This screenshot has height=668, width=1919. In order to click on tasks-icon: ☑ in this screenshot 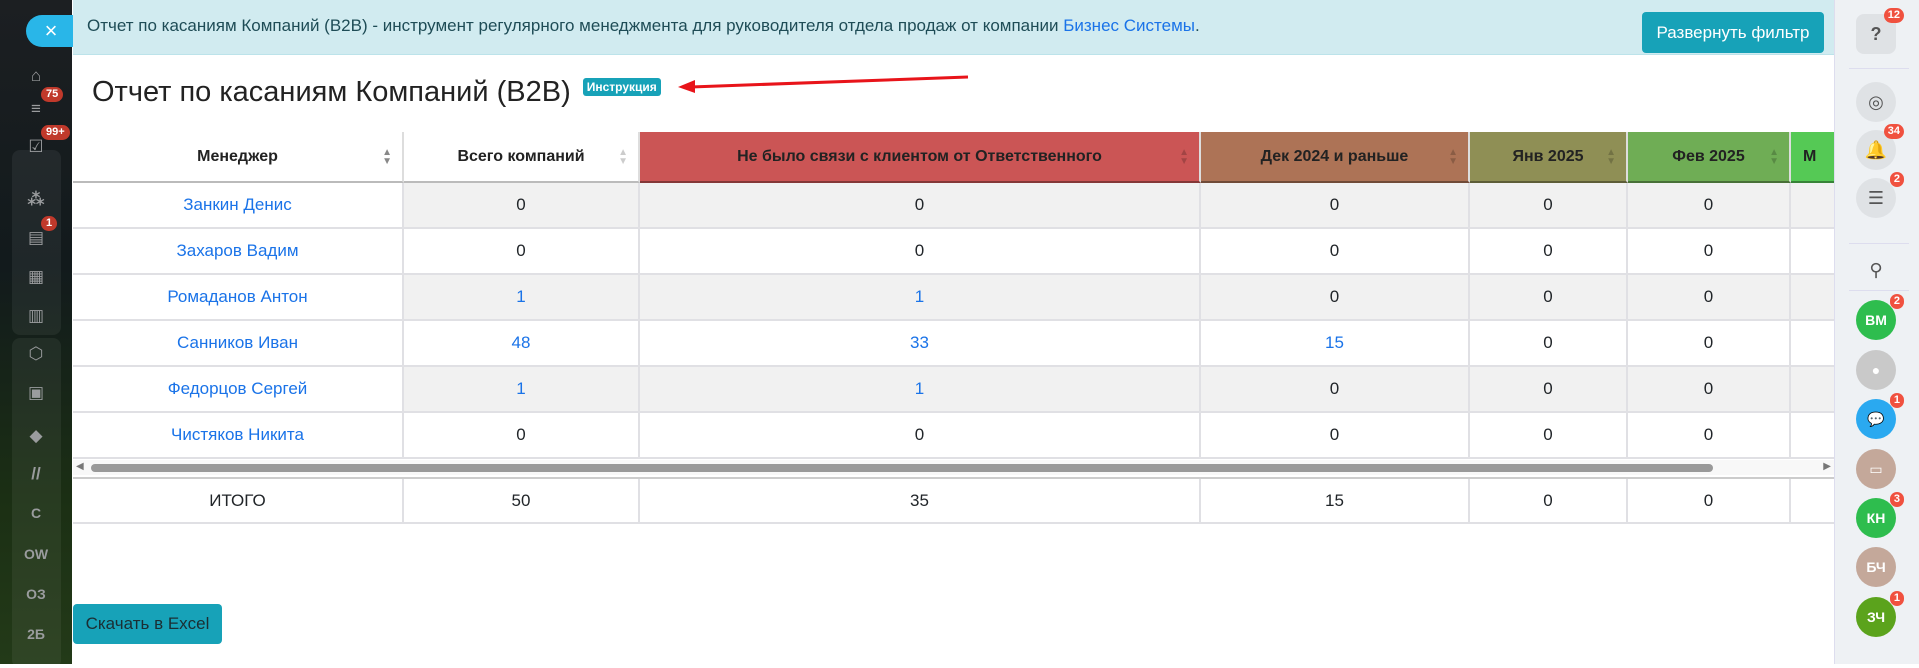, I will do `click(36, 146)`.